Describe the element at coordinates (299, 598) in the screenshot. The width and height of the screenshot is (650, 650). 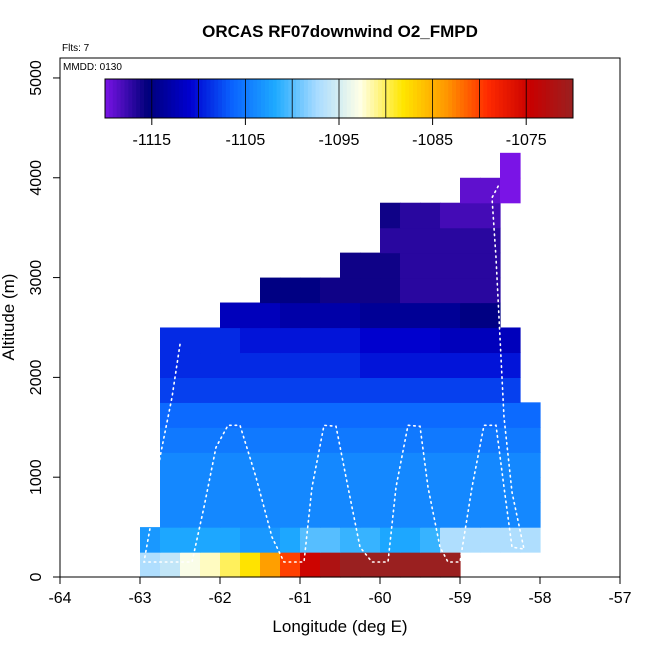
I see `x-tick-label: -61` at that location.